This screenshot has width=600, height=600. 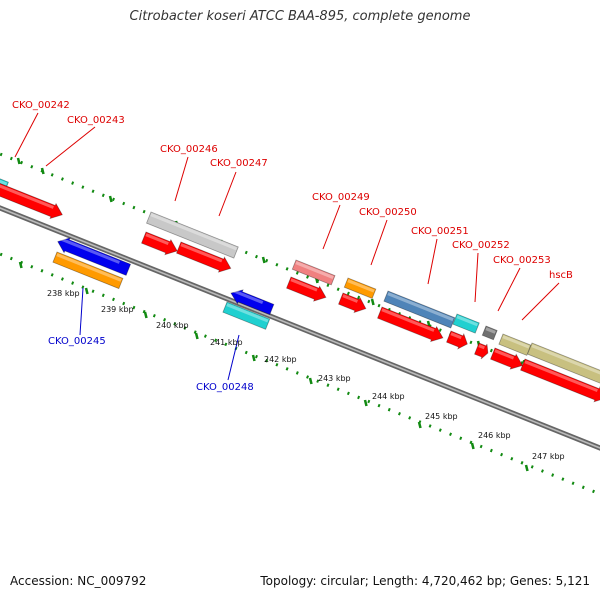 I want to click on gene-cko00253-shape, so click(x=515, y=344).